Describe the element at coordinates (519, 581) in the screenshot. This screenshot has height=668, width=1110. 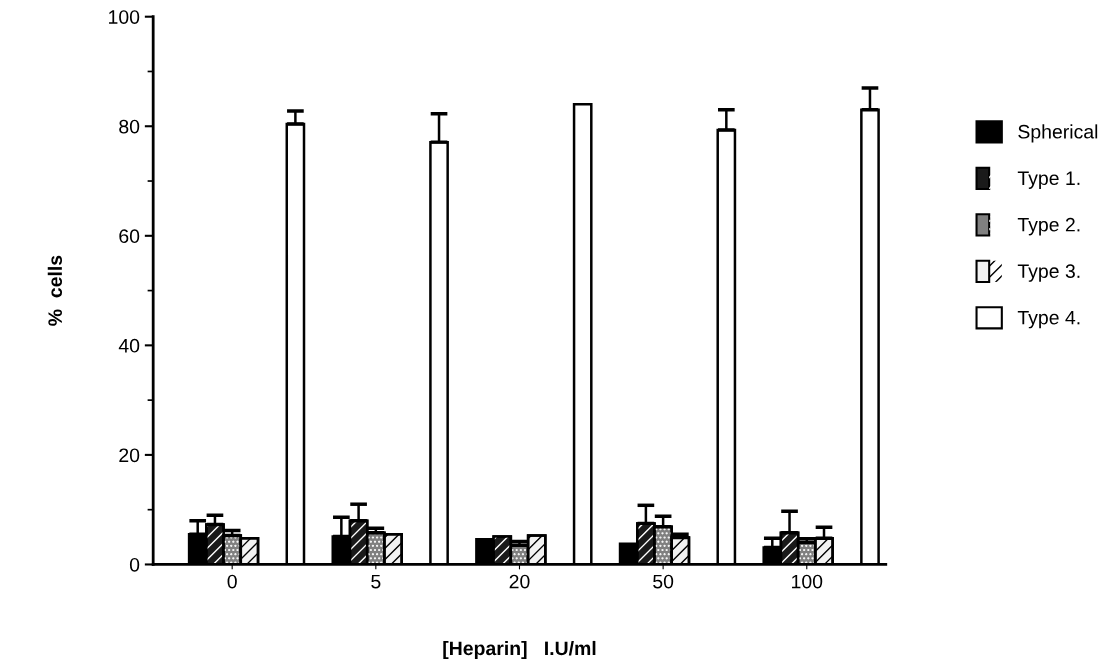
I see `x-tick-label: 20` at that location.